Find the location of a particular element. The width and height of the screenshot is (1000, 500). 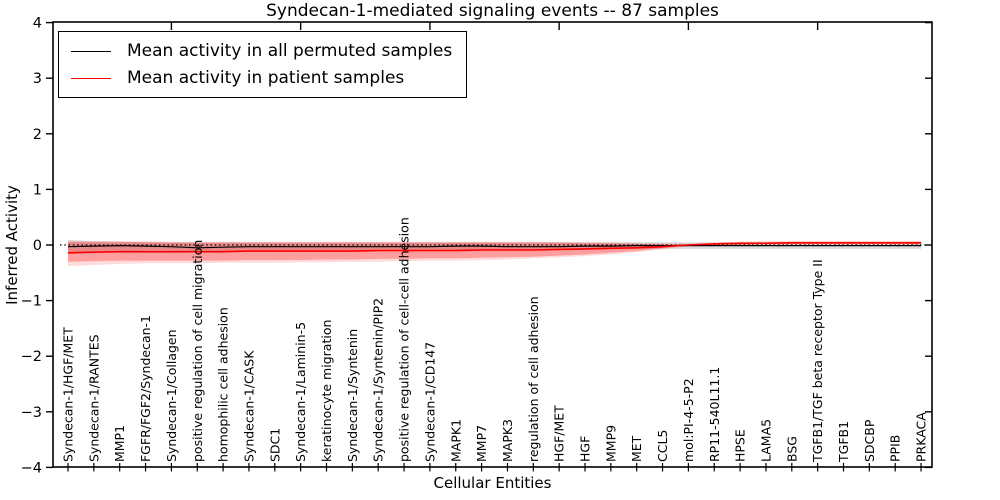

series-line-patient is located at coordinates (494, 248).